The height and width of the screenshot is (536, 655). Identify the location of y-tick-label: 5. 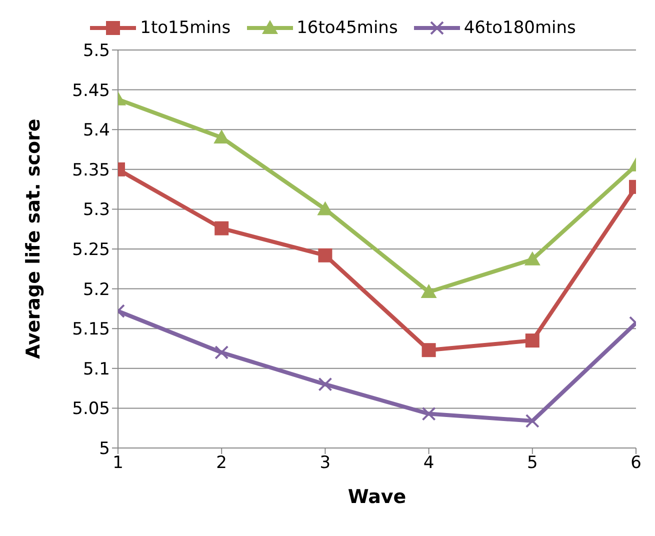
(104, 449).